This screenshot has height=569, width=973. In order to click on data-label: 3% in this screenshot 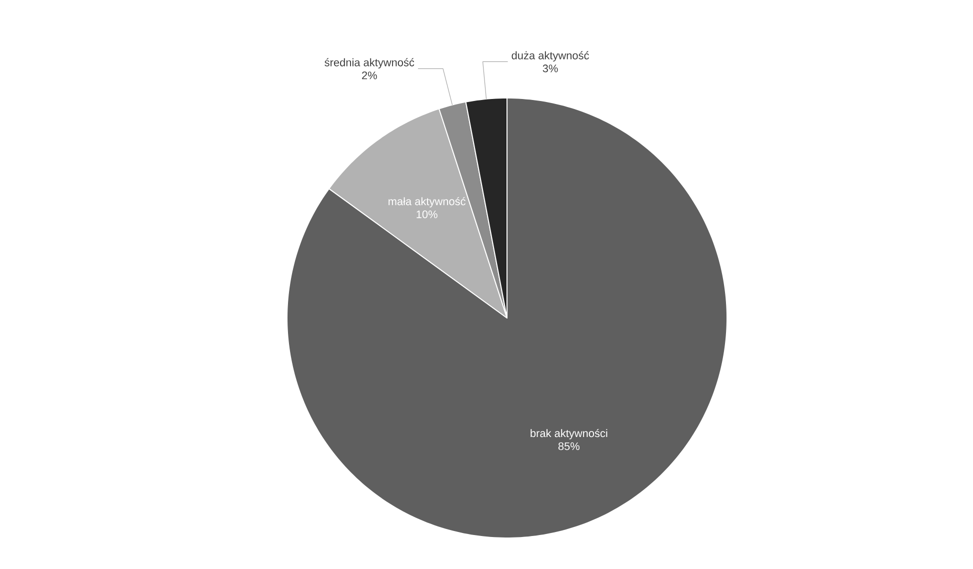, I will do `click(550, 68)`.